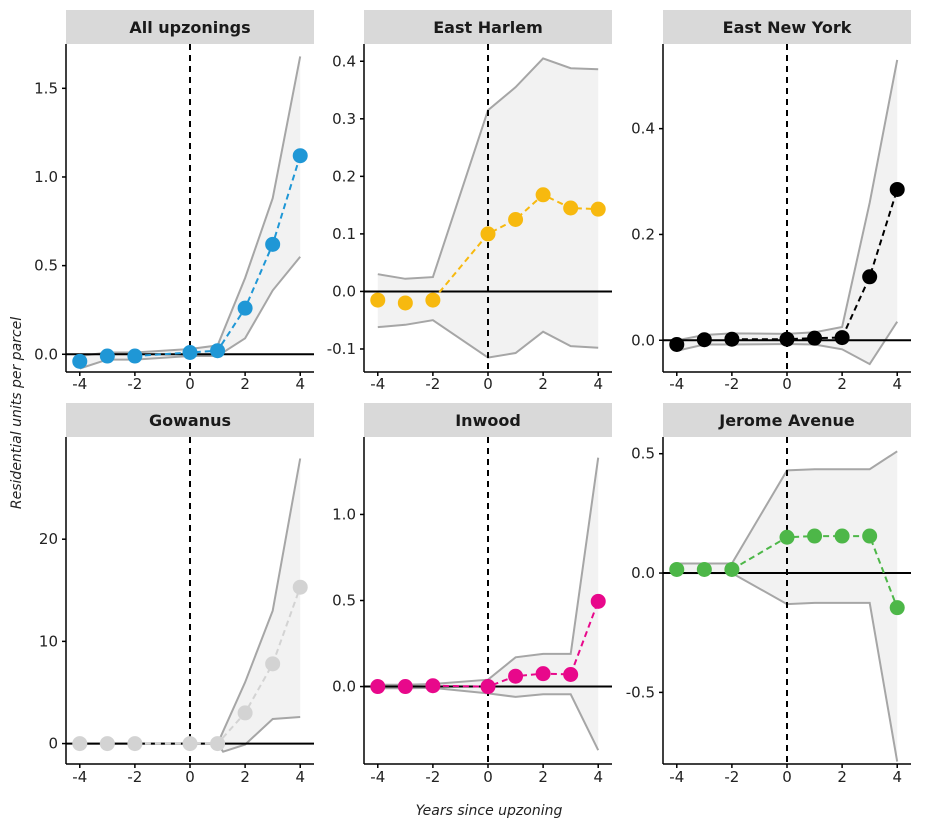 The width and height of the screenshot is (936, 826). I want to click on panel-title: Inwood, so click(488, 420).